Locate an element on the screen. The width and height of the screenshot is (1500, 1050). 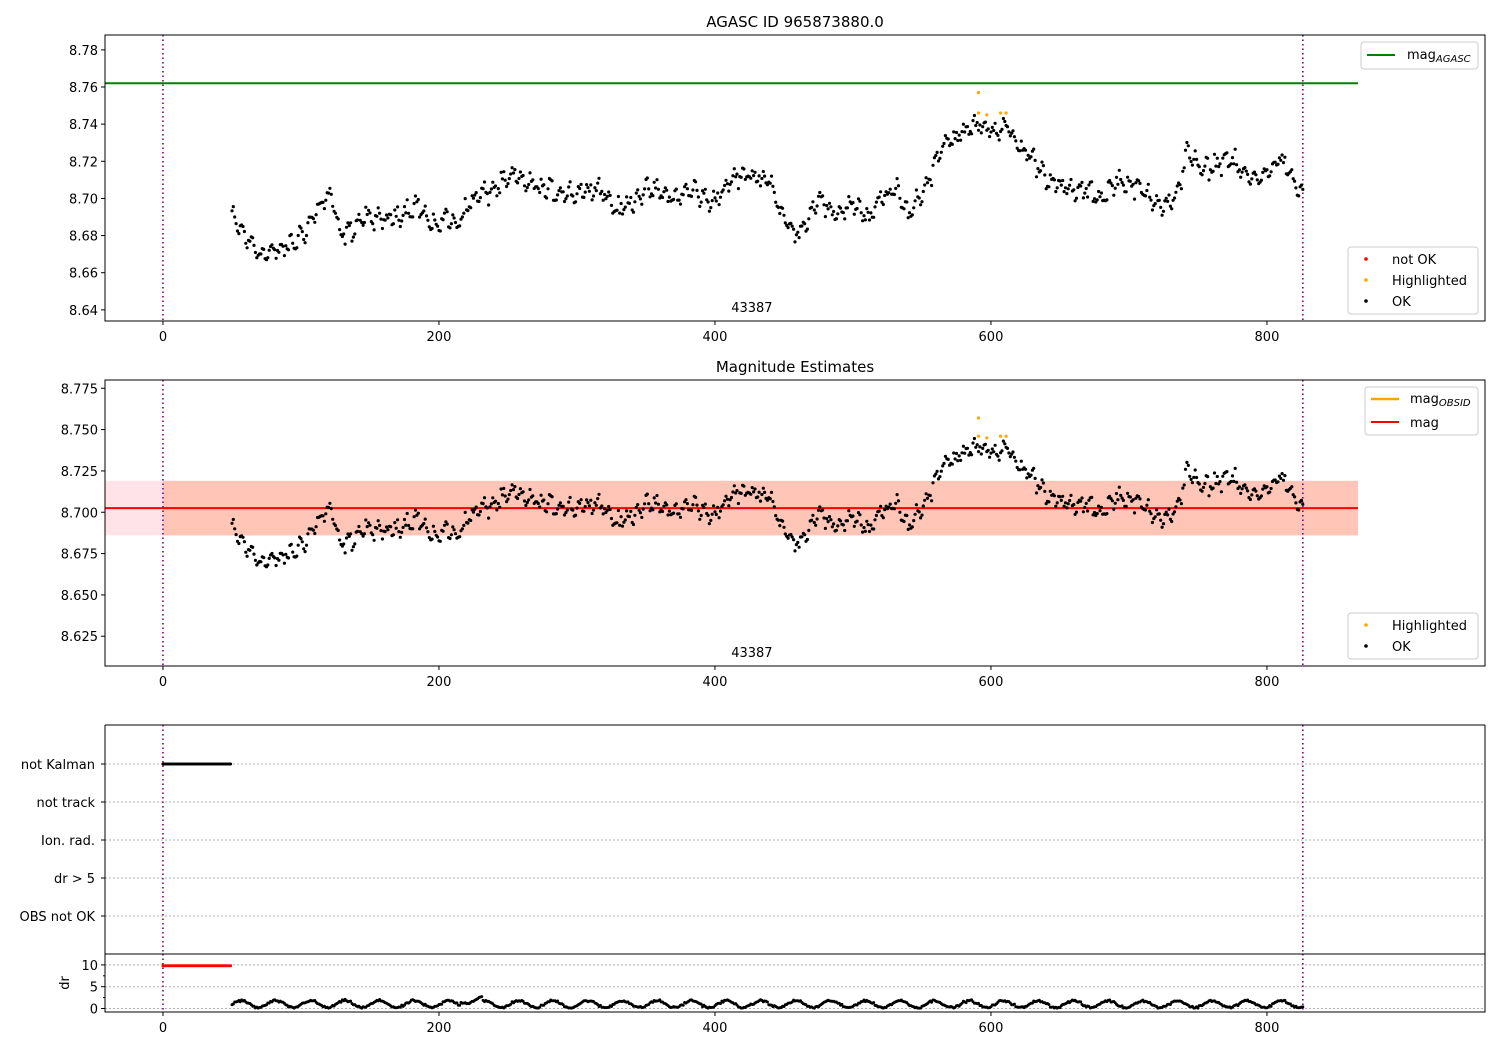
panel1-legend-label-2: OK is located at coordinates (1401, 302).